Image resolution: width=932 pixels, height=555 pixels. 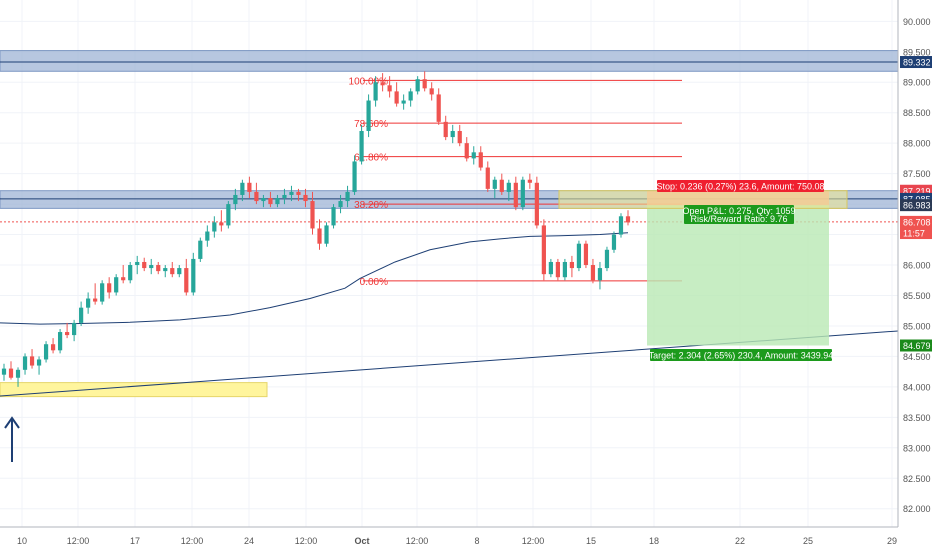 I want to click on time-tick-label: 25, so click(x=808, y=541).